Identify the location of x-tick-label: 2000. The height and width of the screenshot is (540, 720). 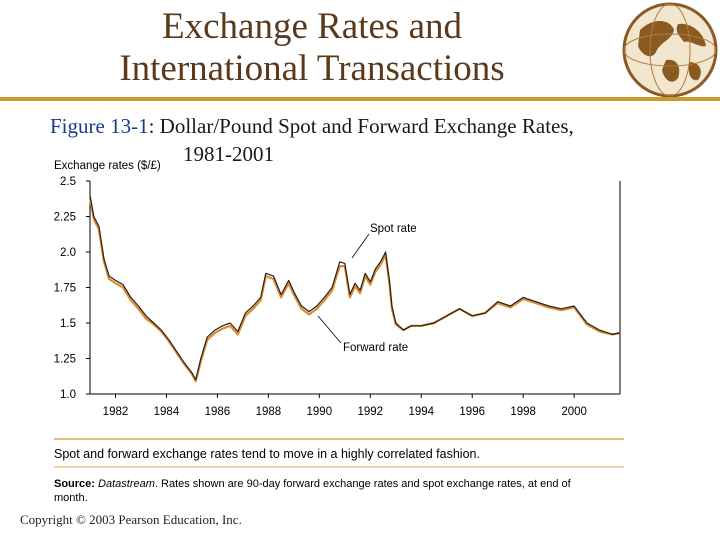
(574, 412).